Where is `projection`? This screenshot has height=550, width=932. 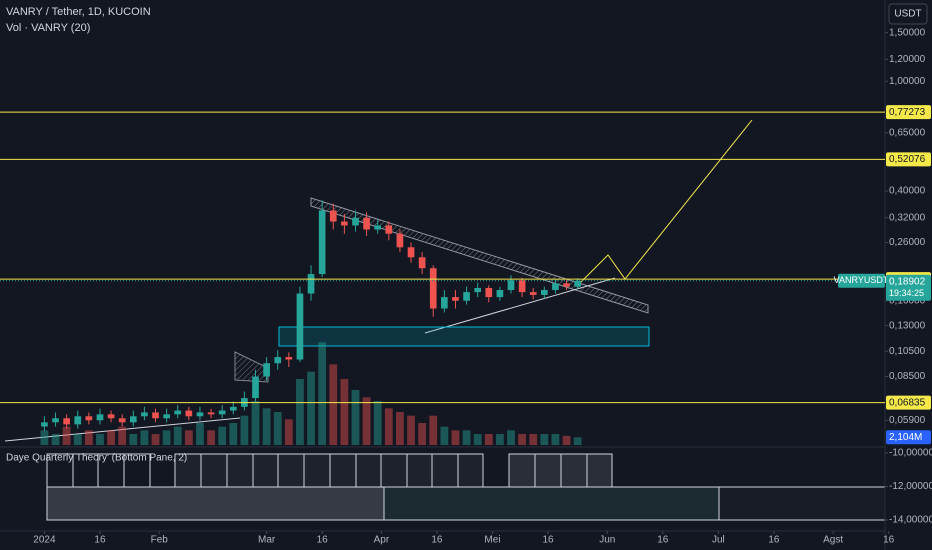 projection is located at coordinates (665, 202).